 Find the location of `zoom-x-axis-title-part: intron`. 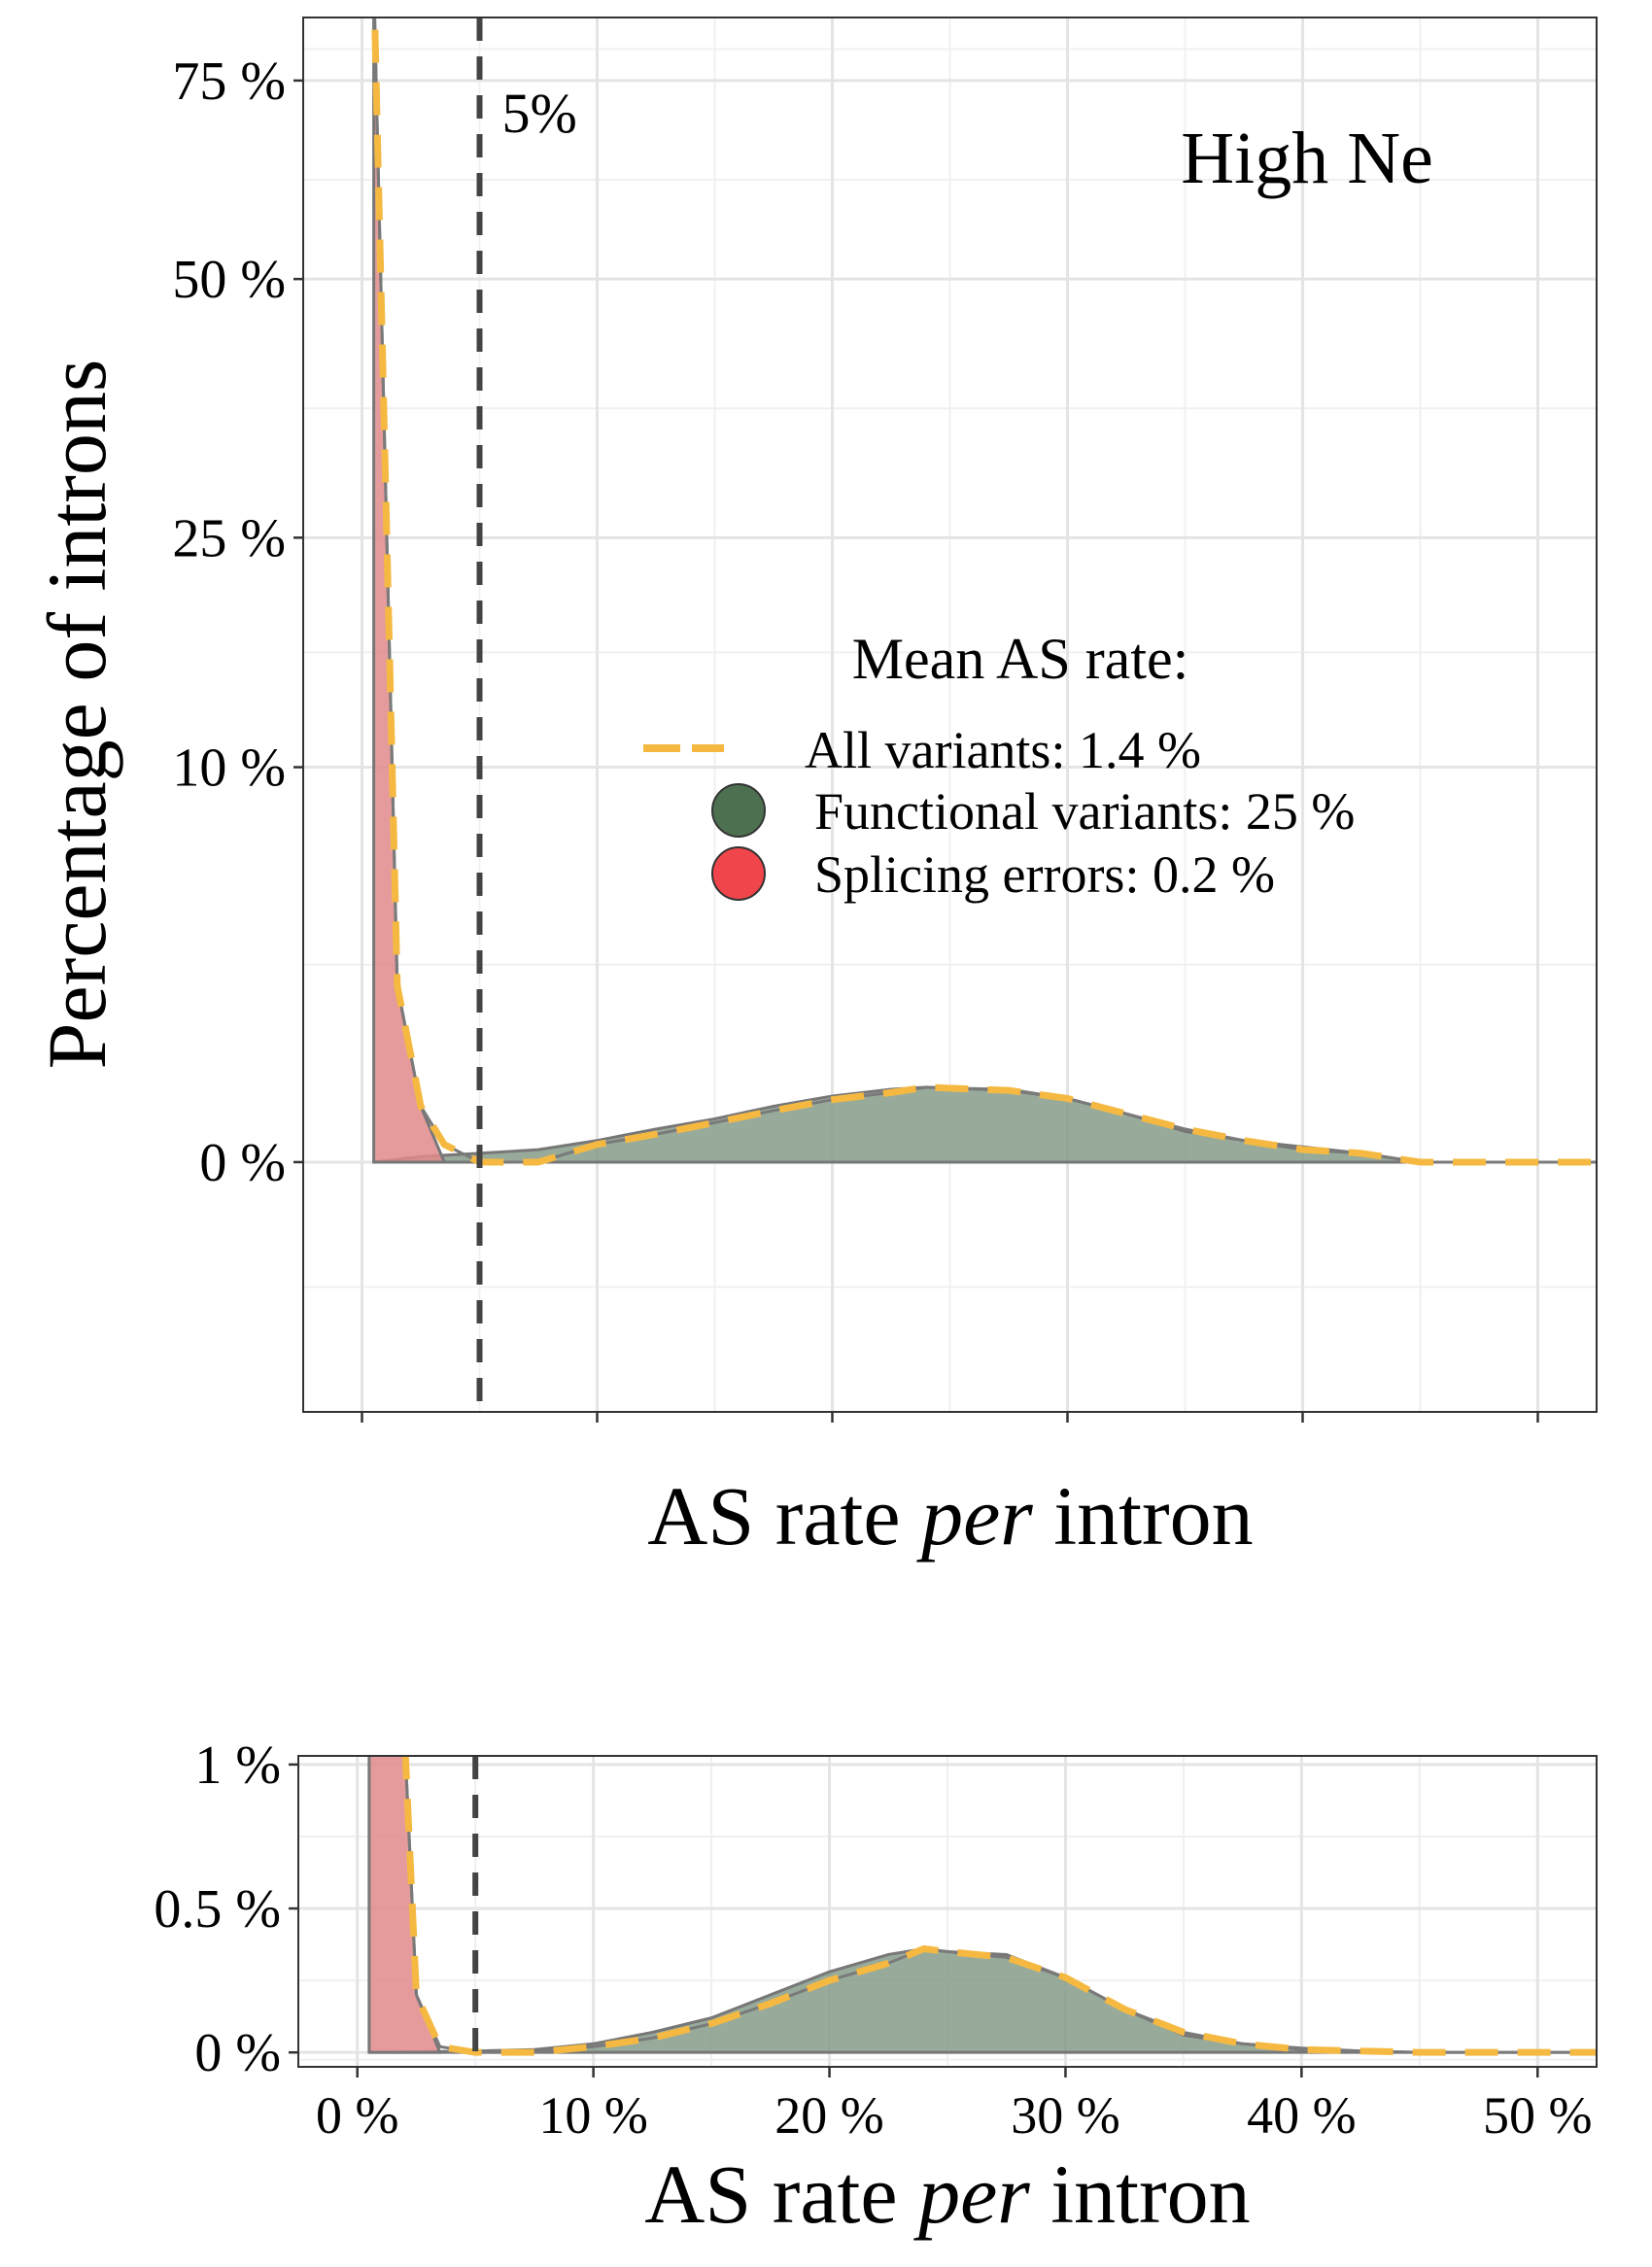

zoom-x-axis-title-part: intron is located at coordinates (1141, 2194).